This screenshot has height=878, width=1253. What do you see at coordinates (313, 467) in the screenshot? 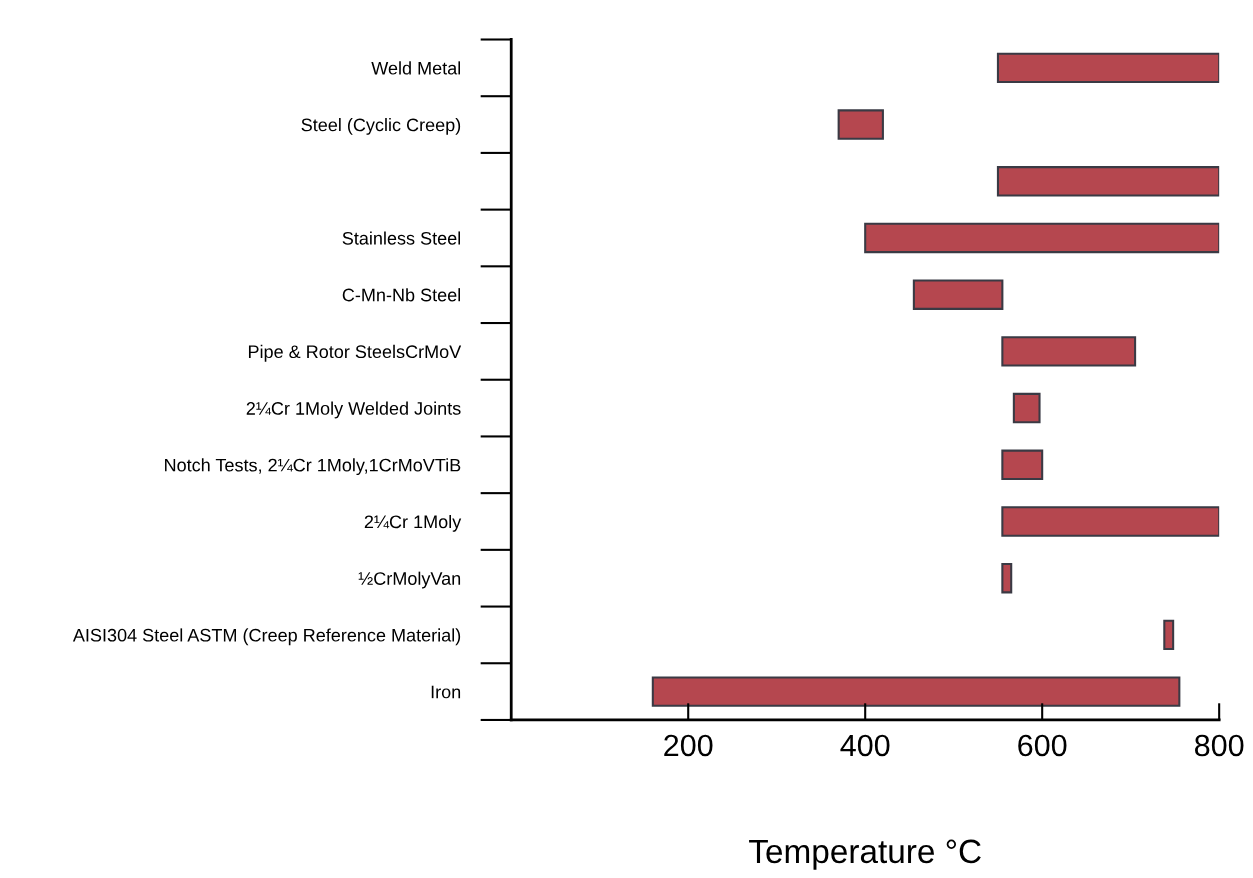
I see `y-tick-label: Notch Tests, 2¼Cr 1Moly,1CrMoVTiB` at bounding box center [313, 467].